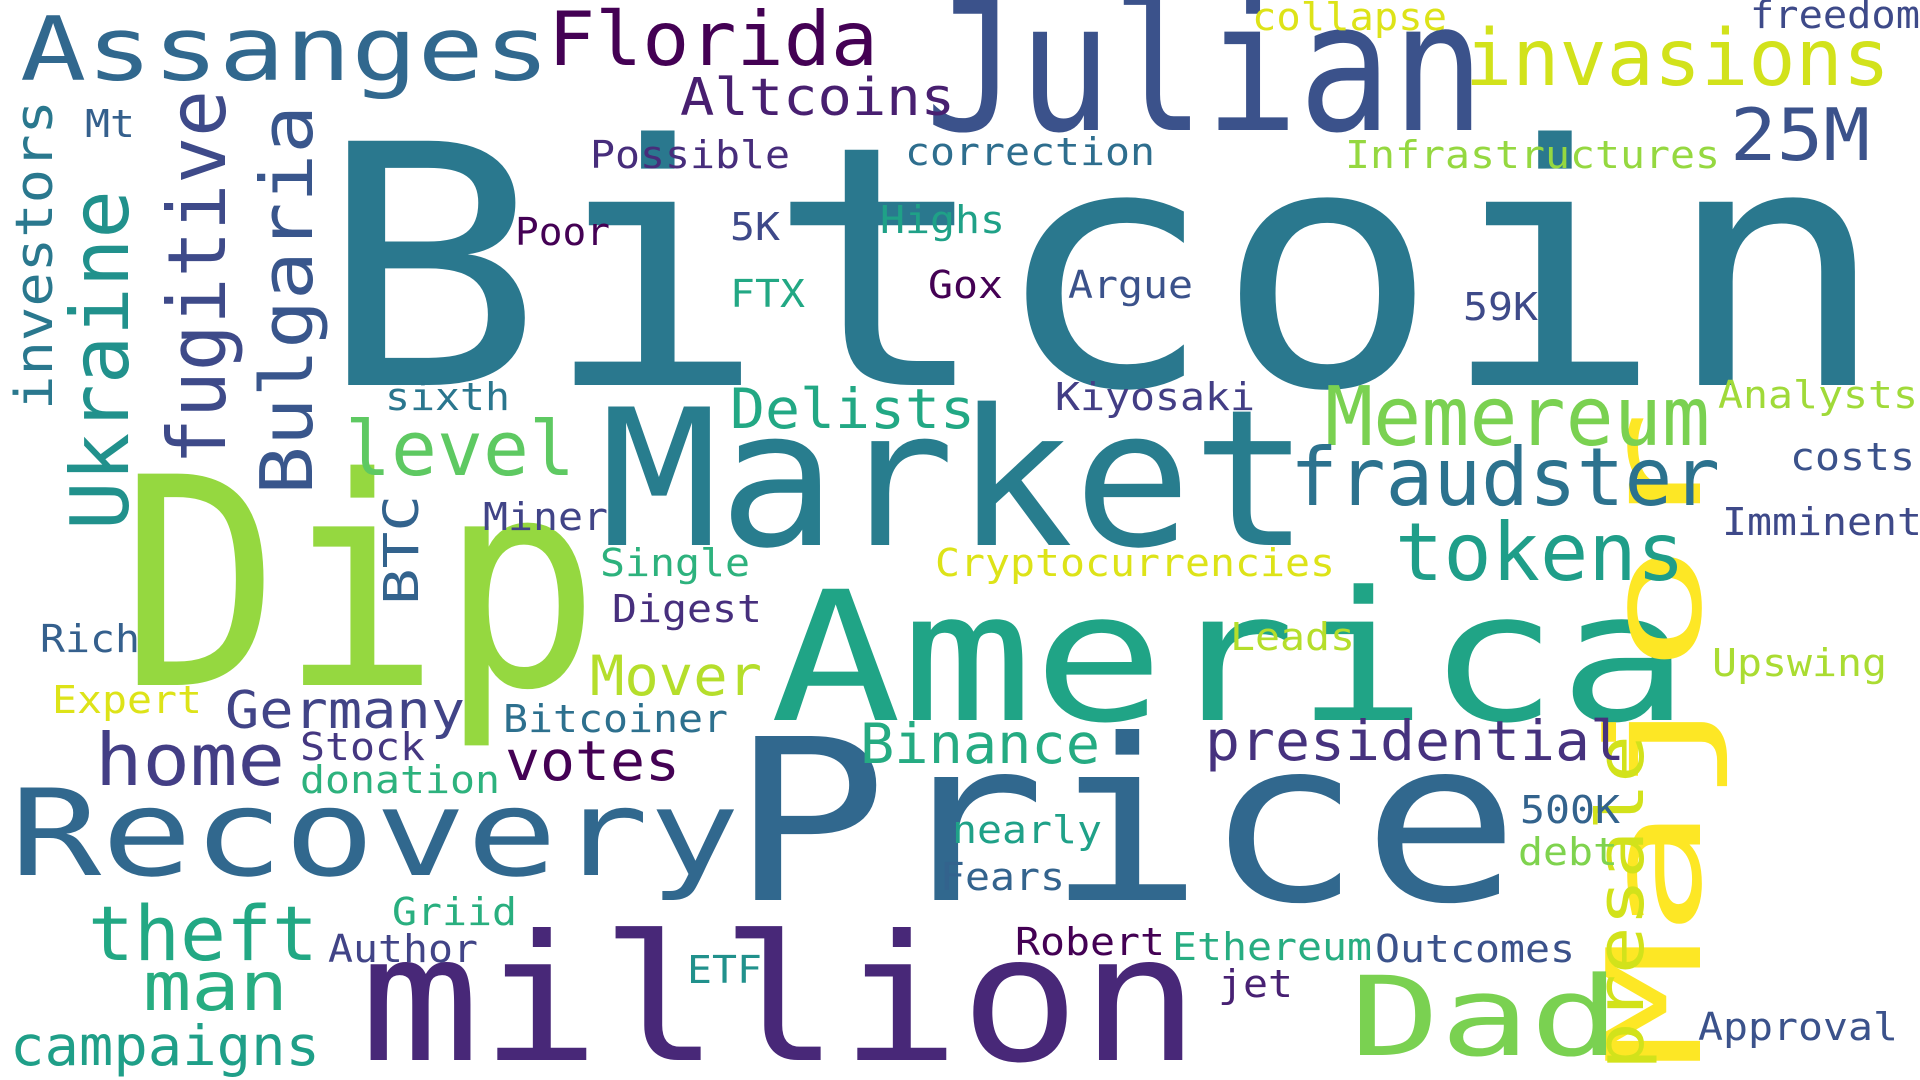  What do you see at coordinates (375, 834) in the screenshot?
I see `word-recovery: Recovery` at bounding box center [375, 834].